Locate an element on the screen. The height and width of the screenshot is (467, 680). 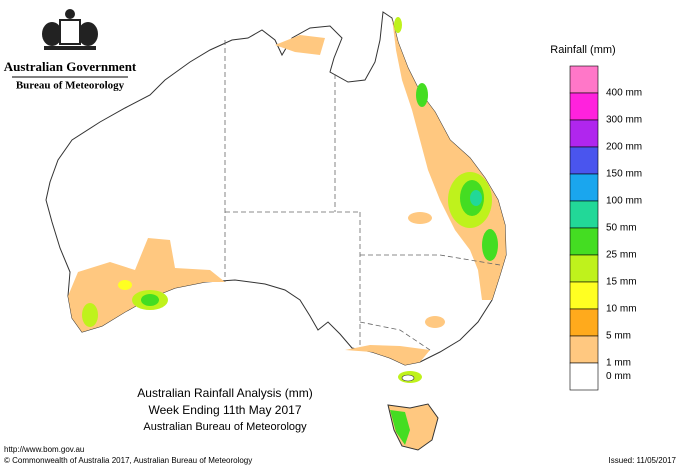
legend-label: 200 mm is located at coordinates (624, 147).